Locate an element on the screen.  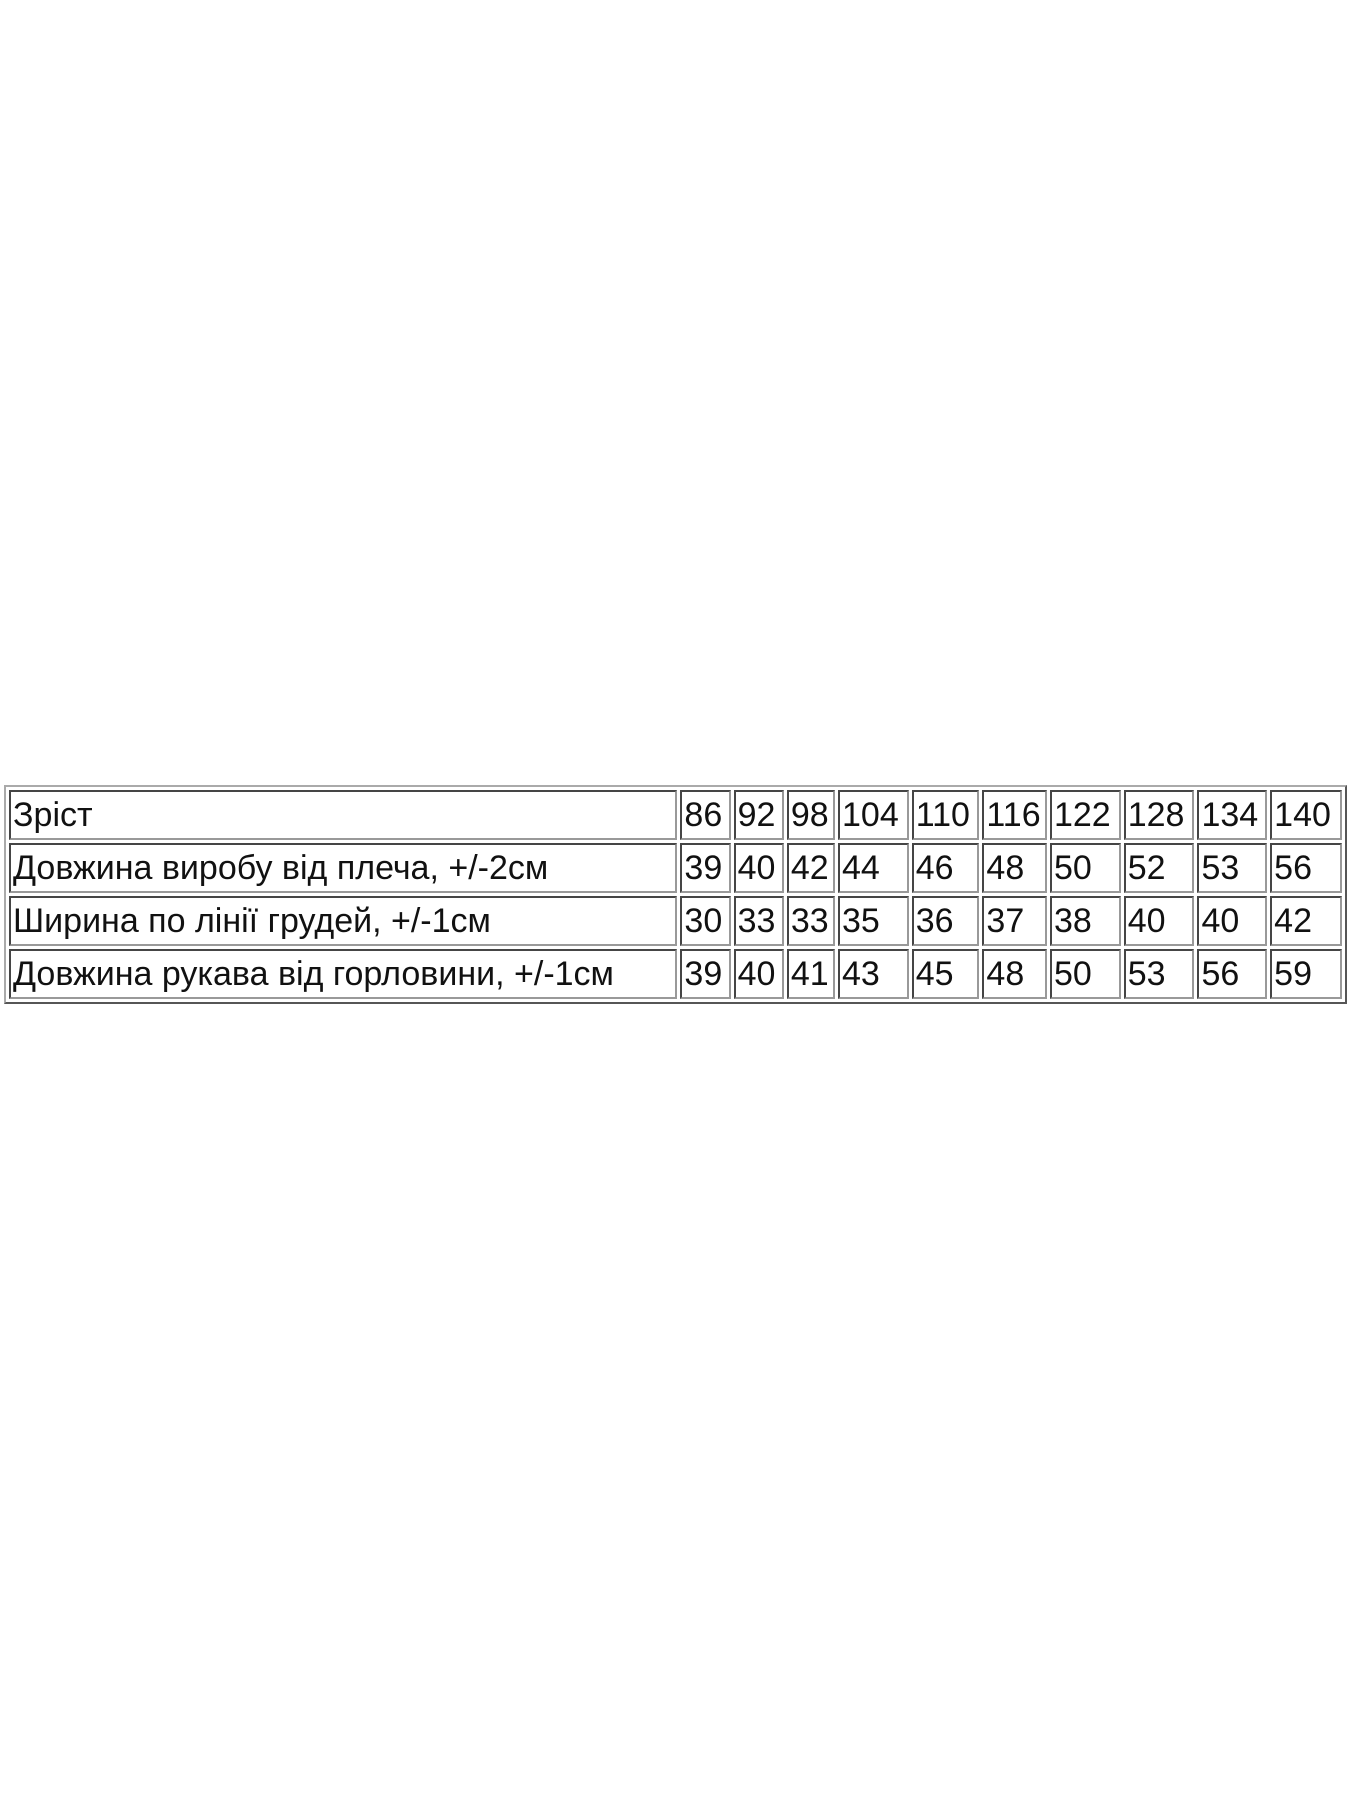
table-cell: 36 is located at coordinates (945, 921).